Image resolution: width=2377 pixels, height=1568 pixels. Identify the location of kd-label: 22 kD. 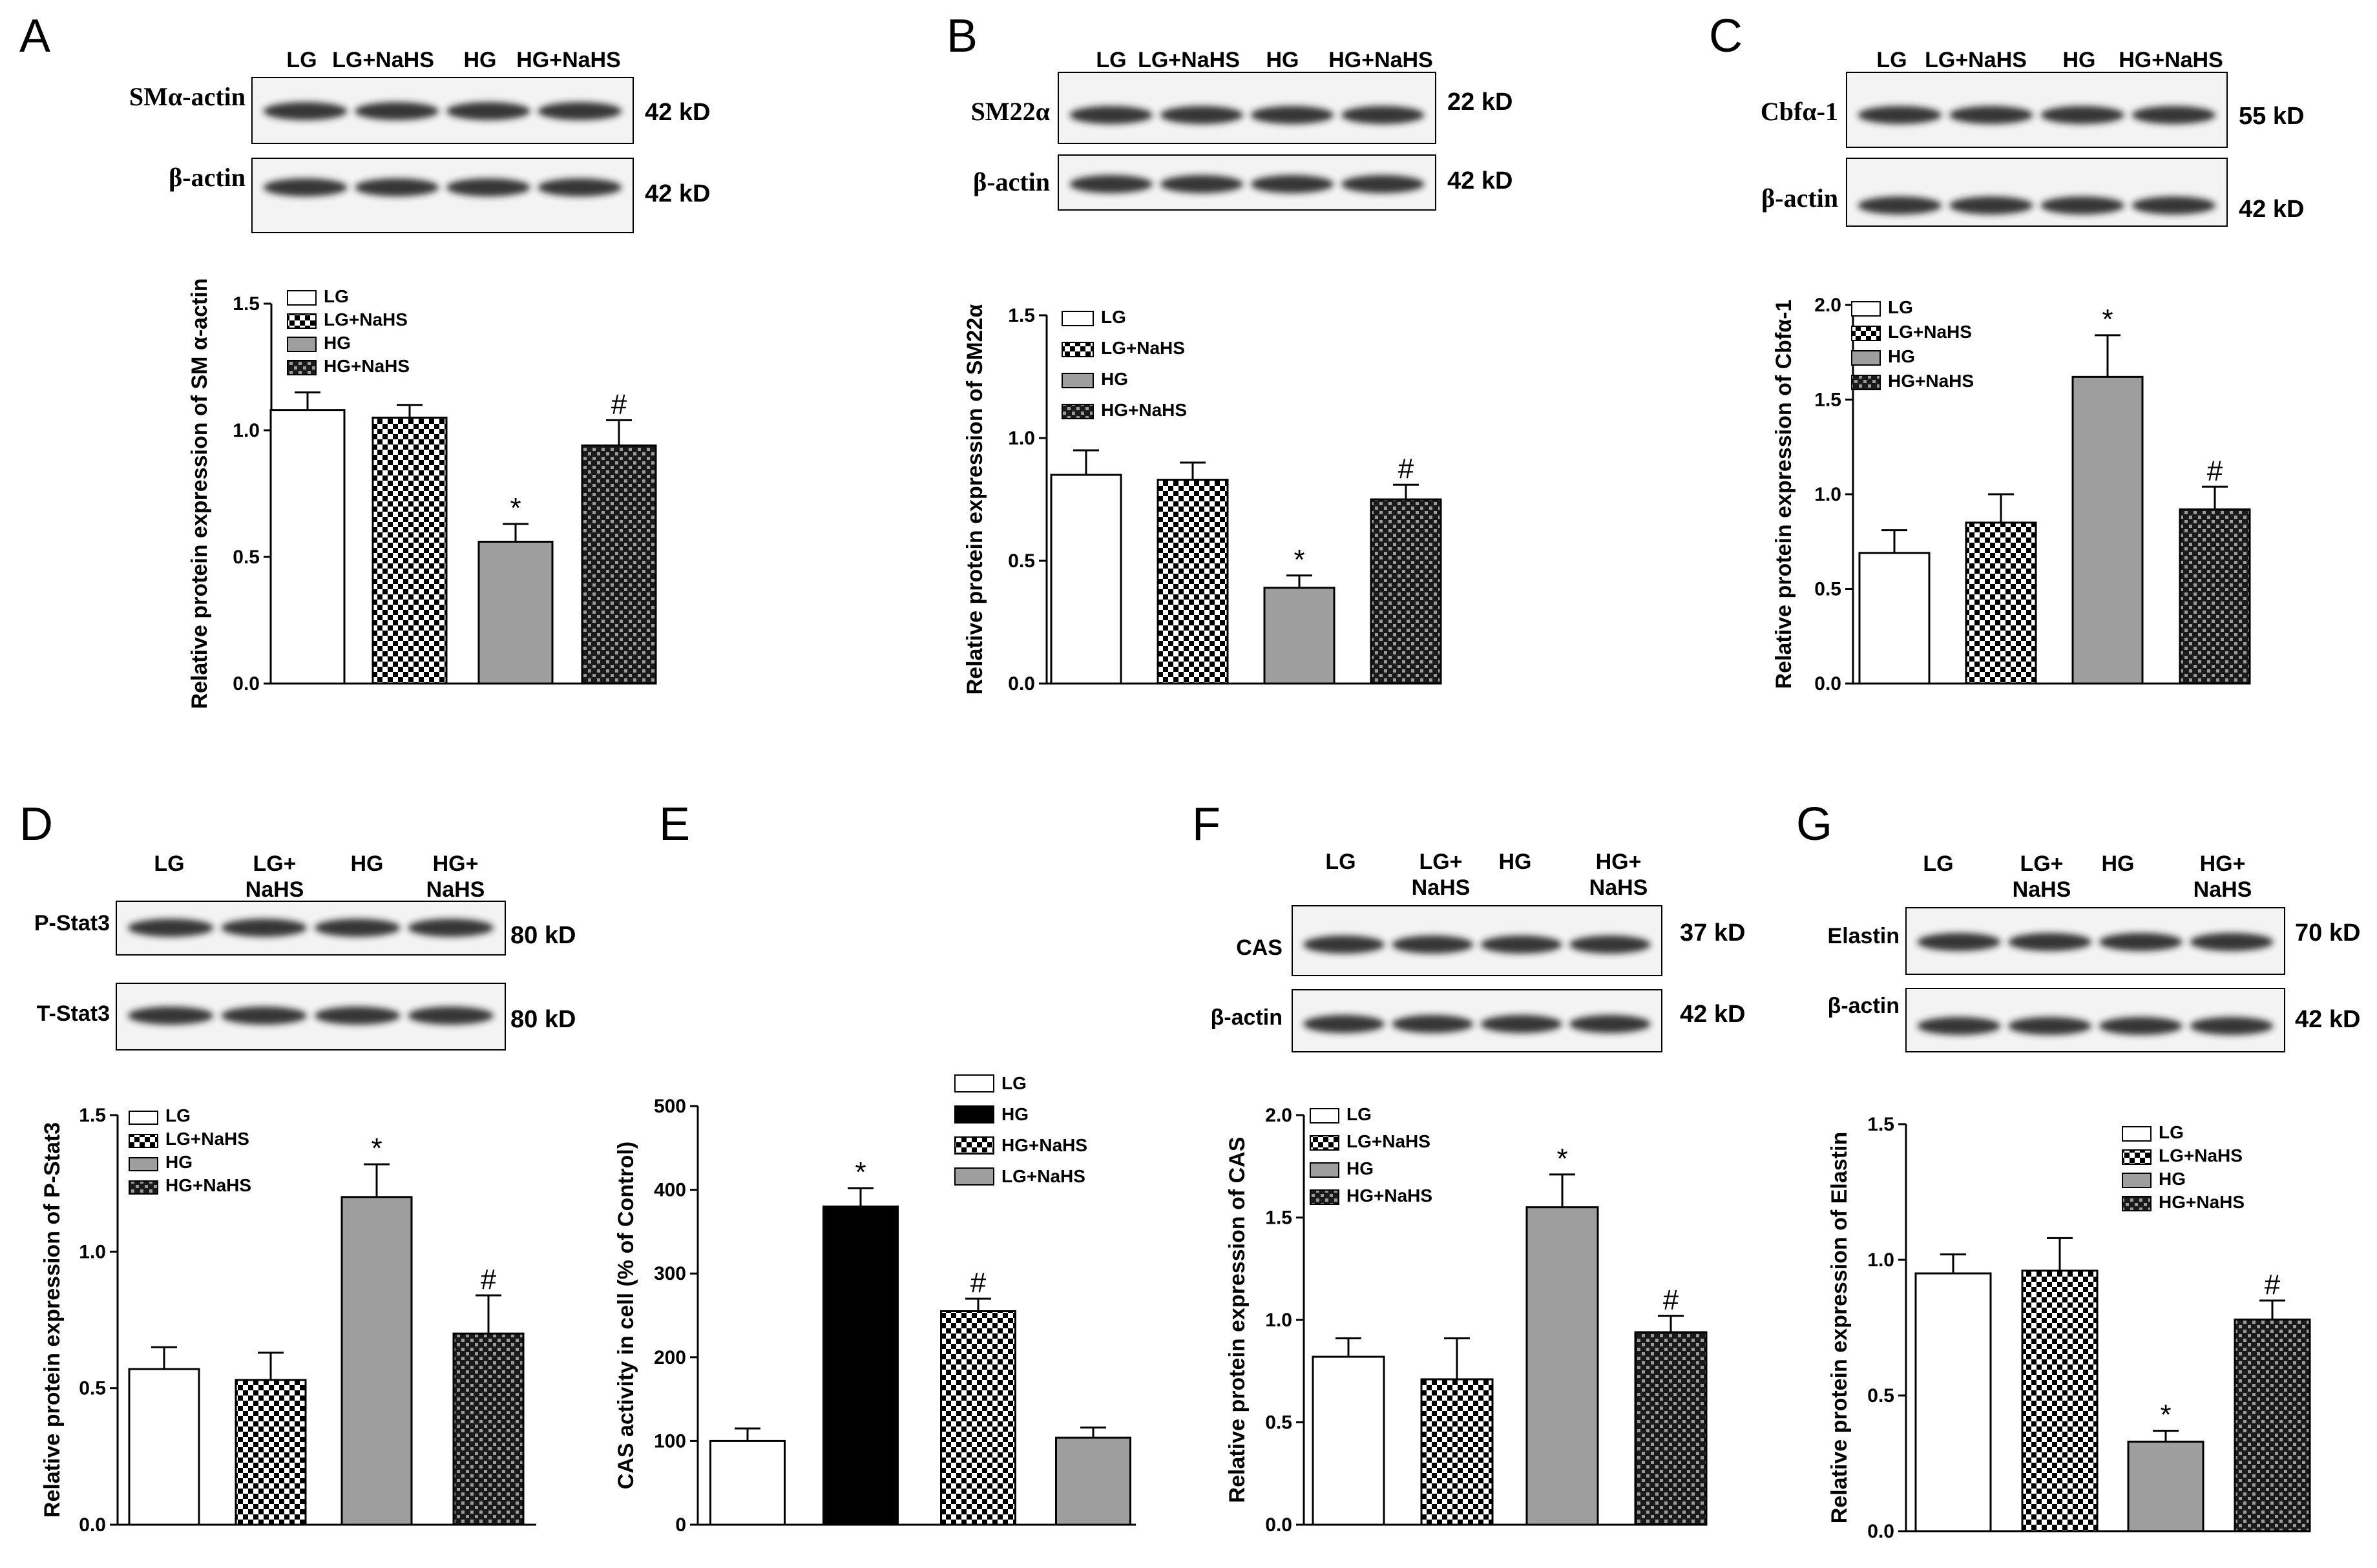
(1480, 102).